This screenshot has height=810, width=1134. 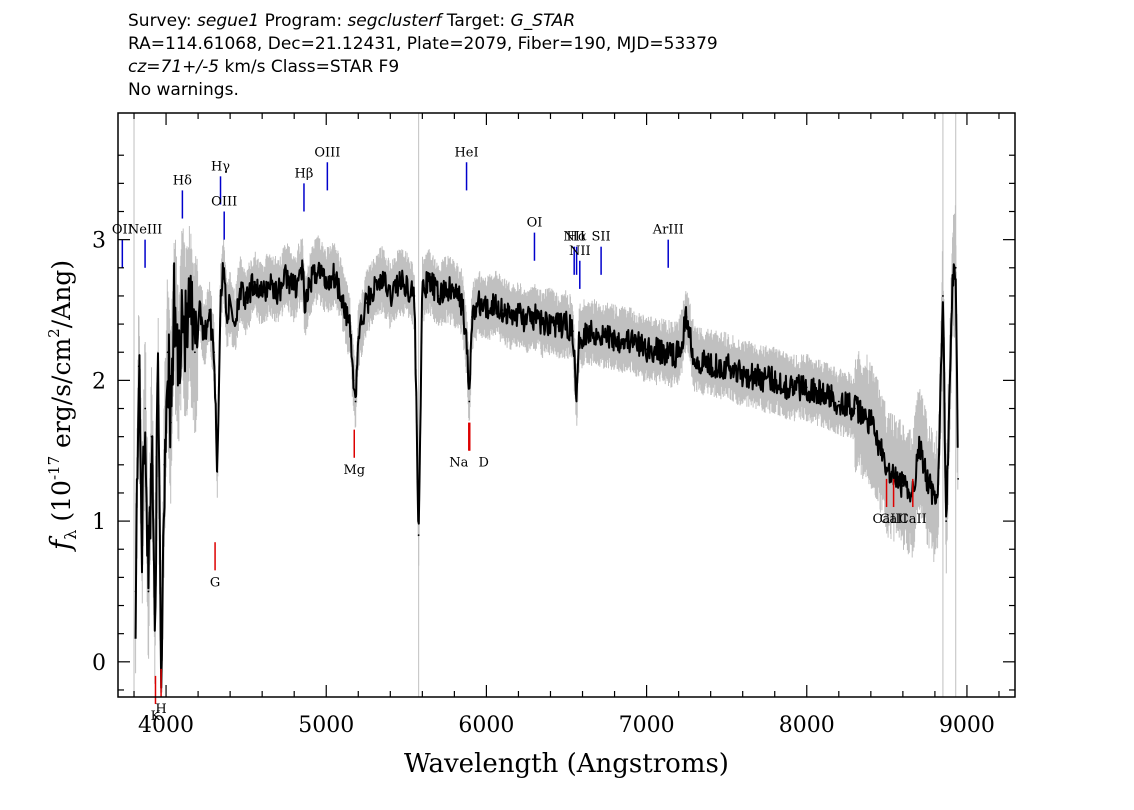 I want to click on header-line-warnings: No warnings., so click(x=183, y=90).